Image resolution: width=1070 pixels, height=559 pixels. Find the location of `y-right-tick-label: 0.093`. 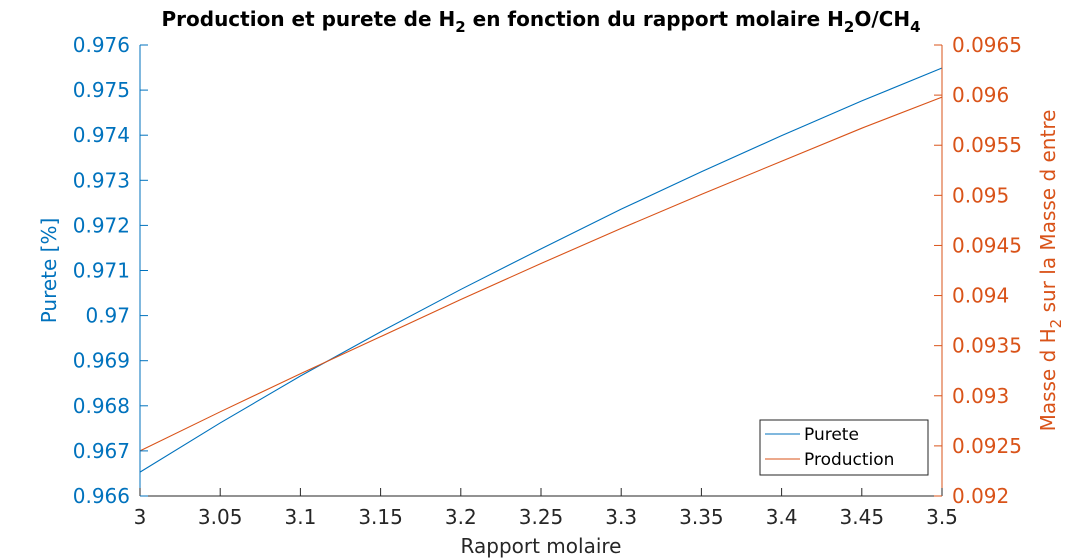

y-right-tick-label: 0.093 is located at coordinates (980, 396).